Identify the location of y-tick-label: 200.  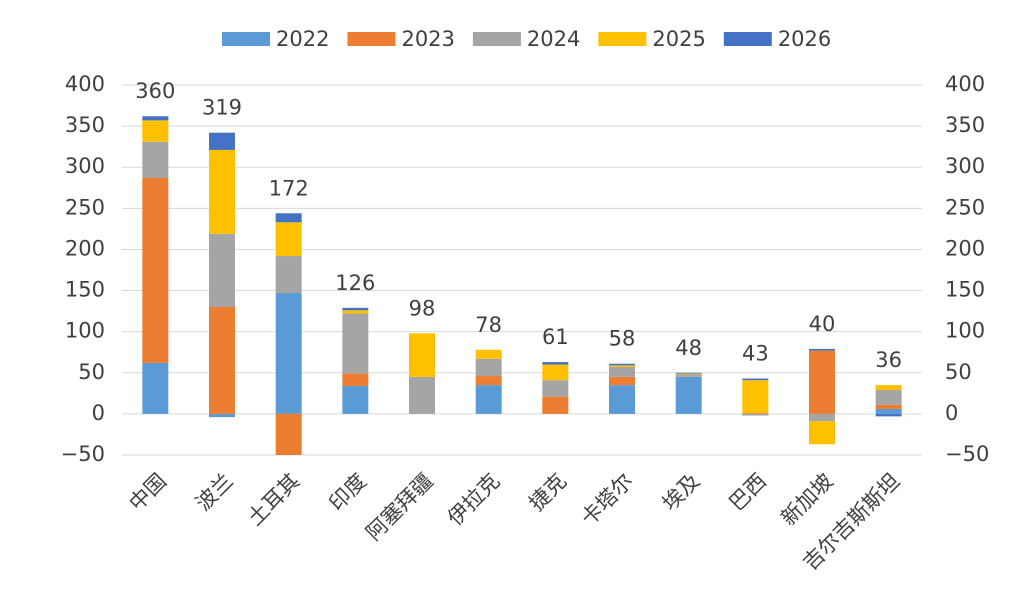
(85, 248).